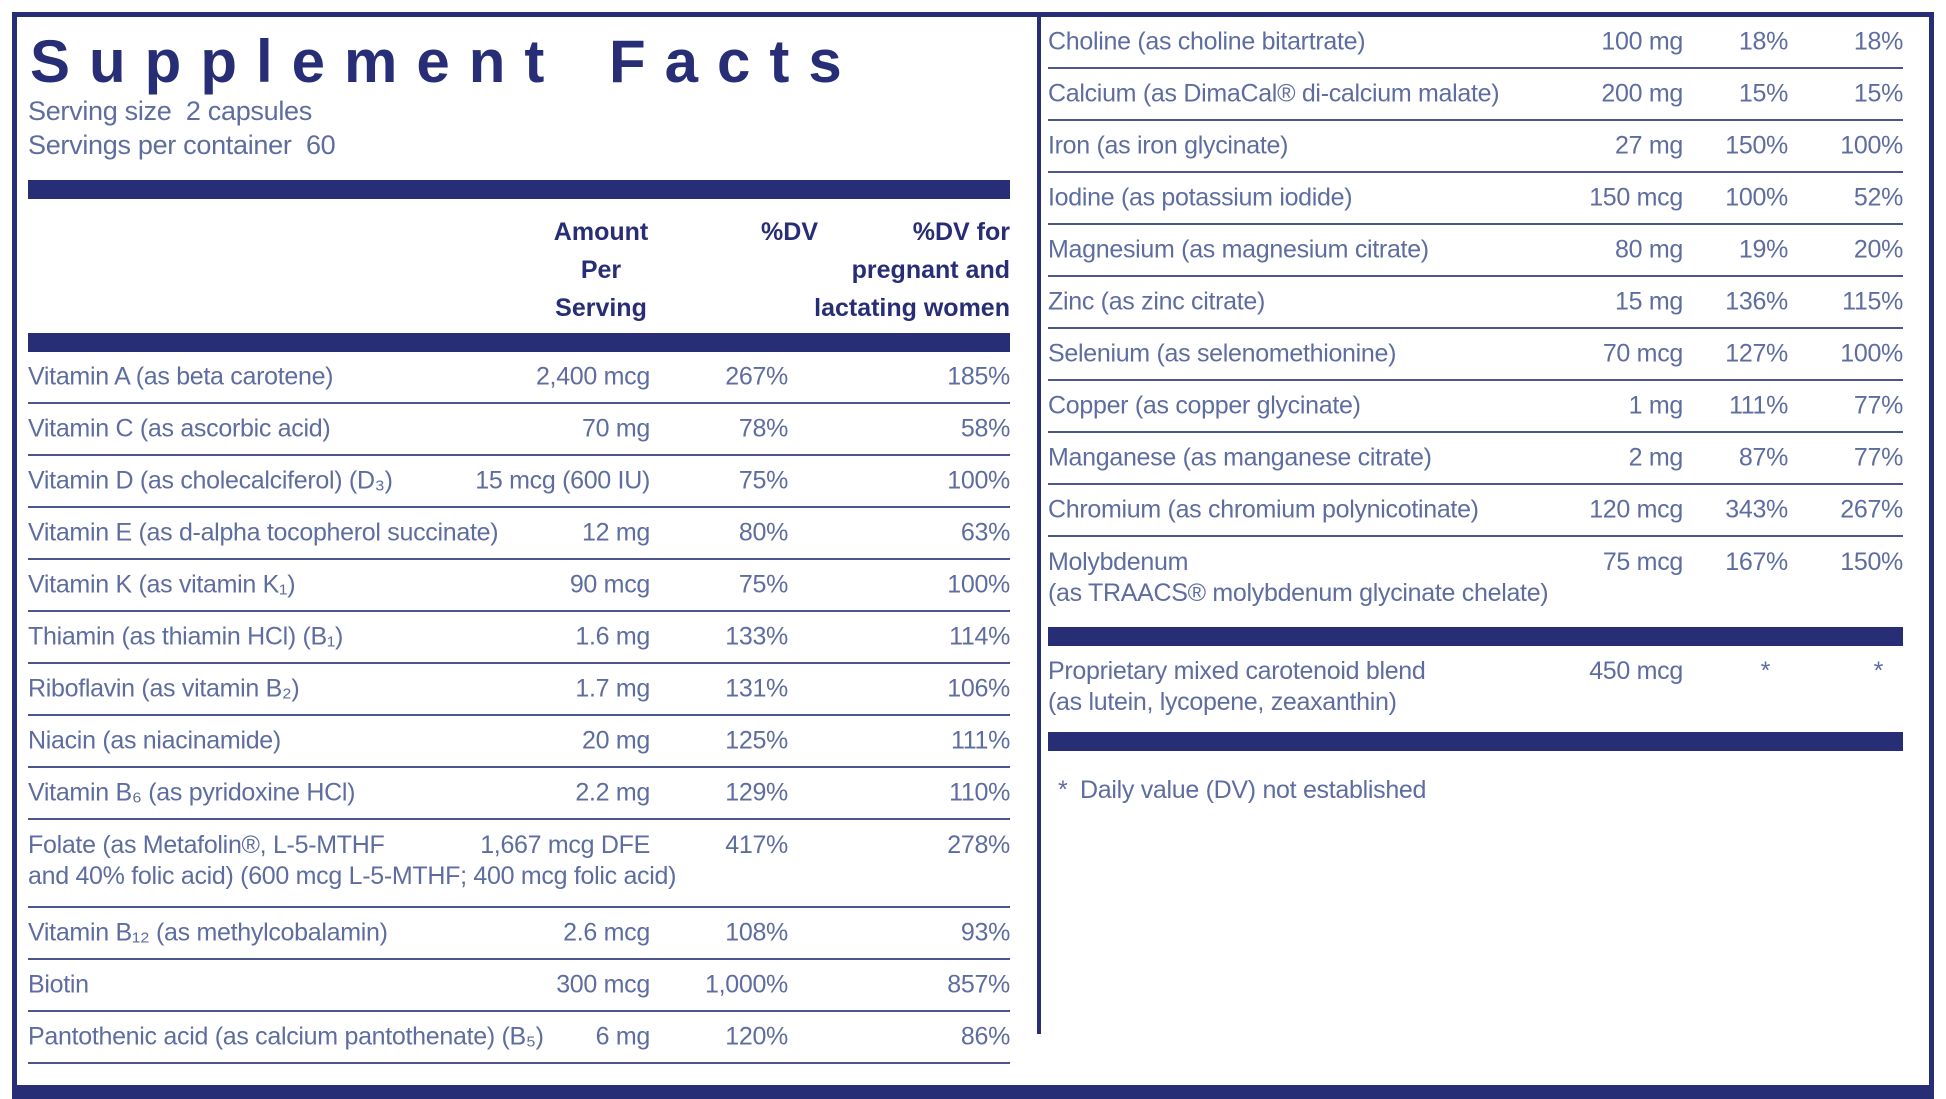 The height and width of the screenshot is (1099, 1946). What do you see at coordinates (612, 688) in the screenshot?
I see `amount-cell: 1.7 mg` at bounding box center [612, 688].